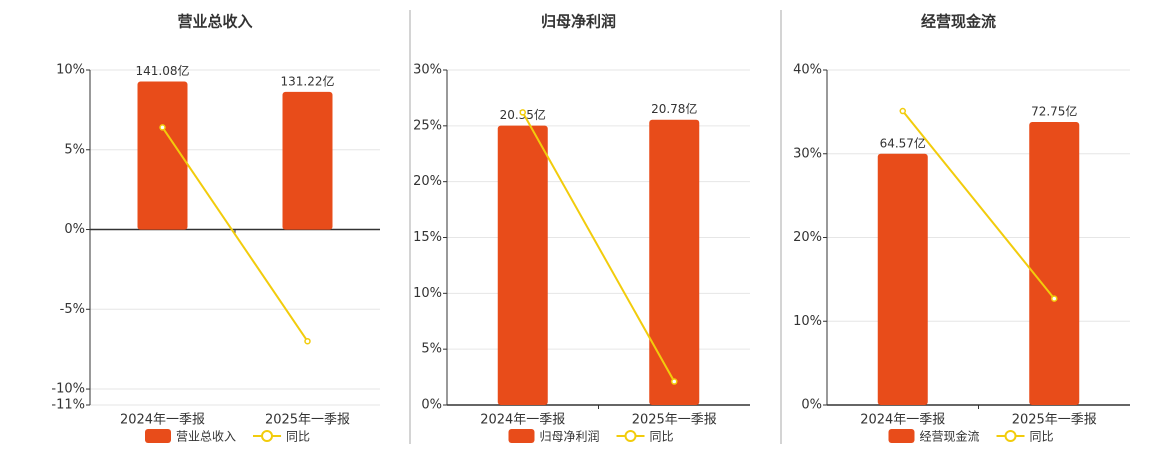 This screenshot has height=450, width=1160. I want to click on value-label: 20.78亿, so click(674, 108).